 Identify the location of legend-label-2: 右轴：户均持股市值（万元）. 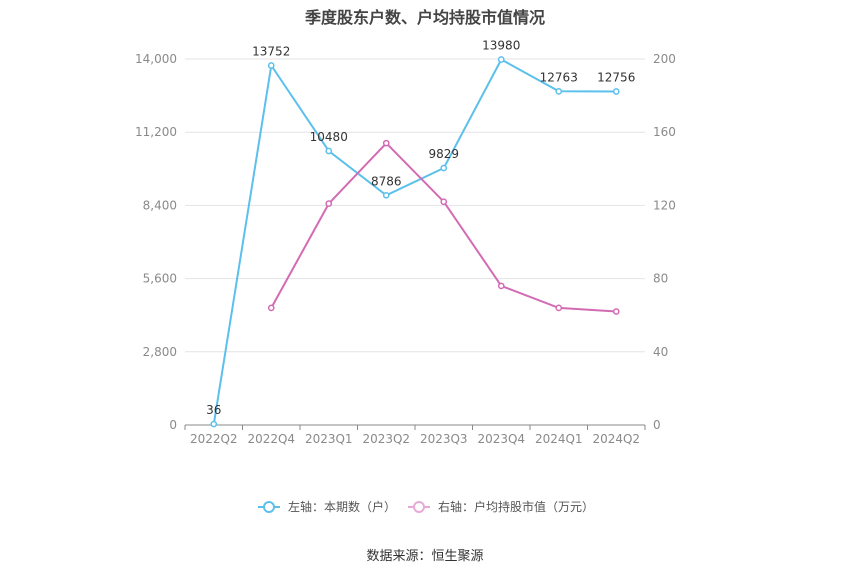
(516, 506).